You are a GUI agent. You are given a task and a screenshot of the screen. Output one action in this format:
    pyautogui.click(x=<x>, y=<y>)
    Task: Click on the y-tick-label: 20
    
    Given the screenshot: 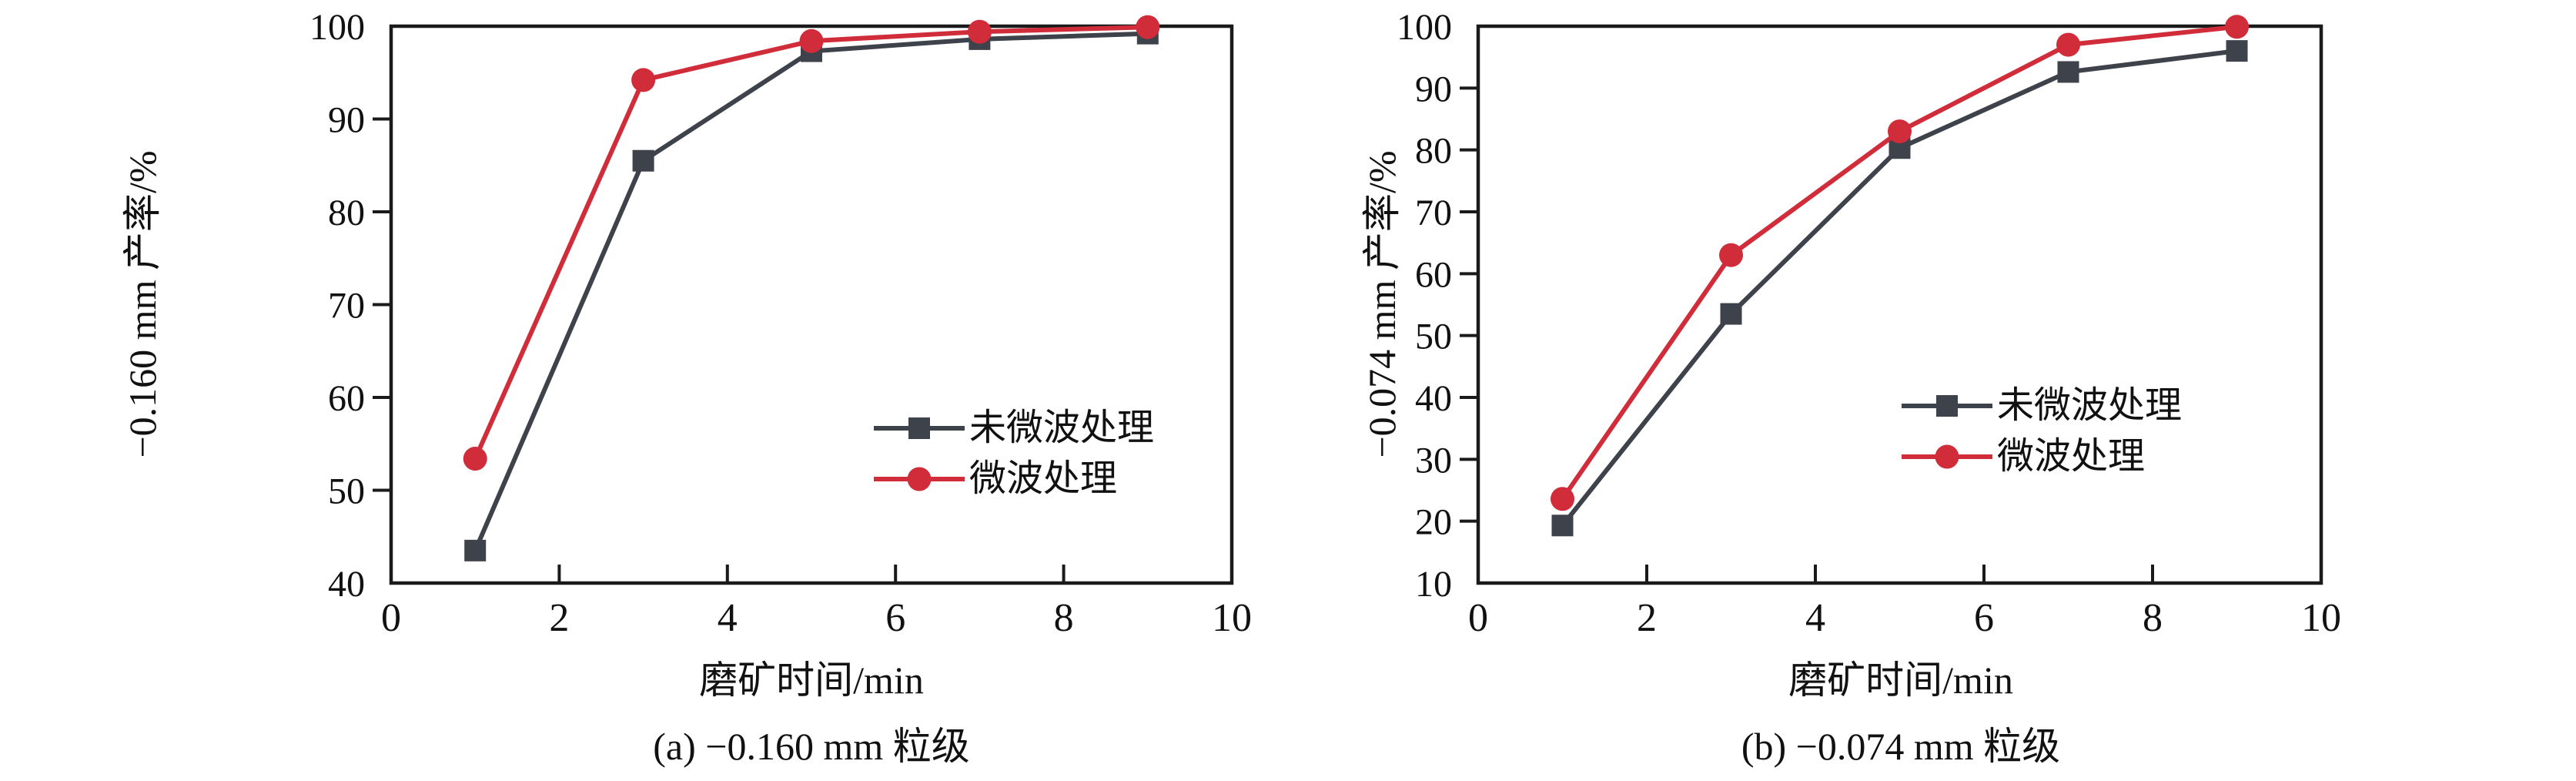 What is the action you would take?
    pyautogui.click(x=1433, y=523)
    